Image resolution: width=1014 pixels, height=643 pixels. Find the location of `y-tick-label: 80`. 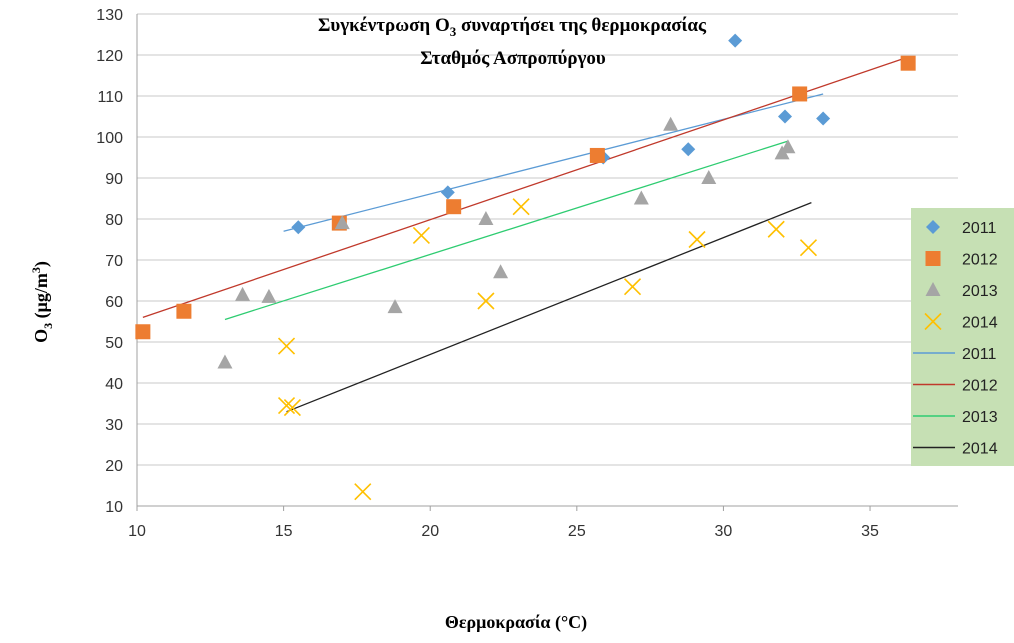

y-tick-label: 80 is located at coordinates (114, 220).